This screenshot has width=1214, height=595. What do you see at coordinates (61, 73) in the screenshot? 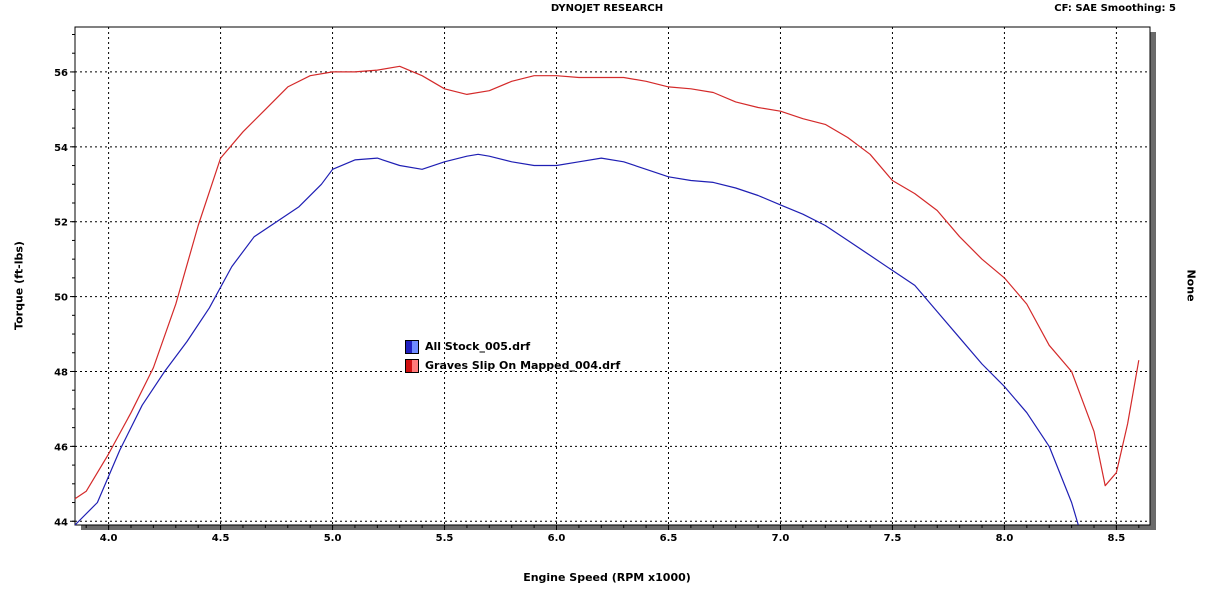
I see `y-tick-label: 56` at bounding box center [61, 73].